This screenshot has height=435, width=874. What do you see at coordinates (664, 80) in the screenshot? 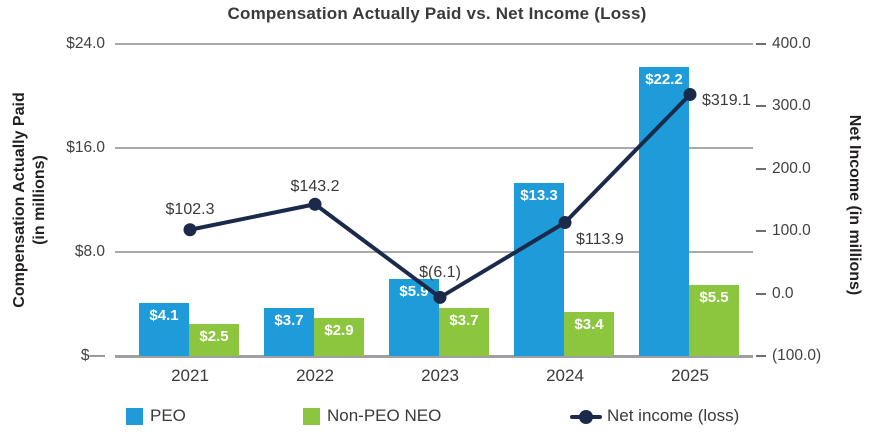
I see `bar-value-label: $22.2` at bounding box center [664, 80].